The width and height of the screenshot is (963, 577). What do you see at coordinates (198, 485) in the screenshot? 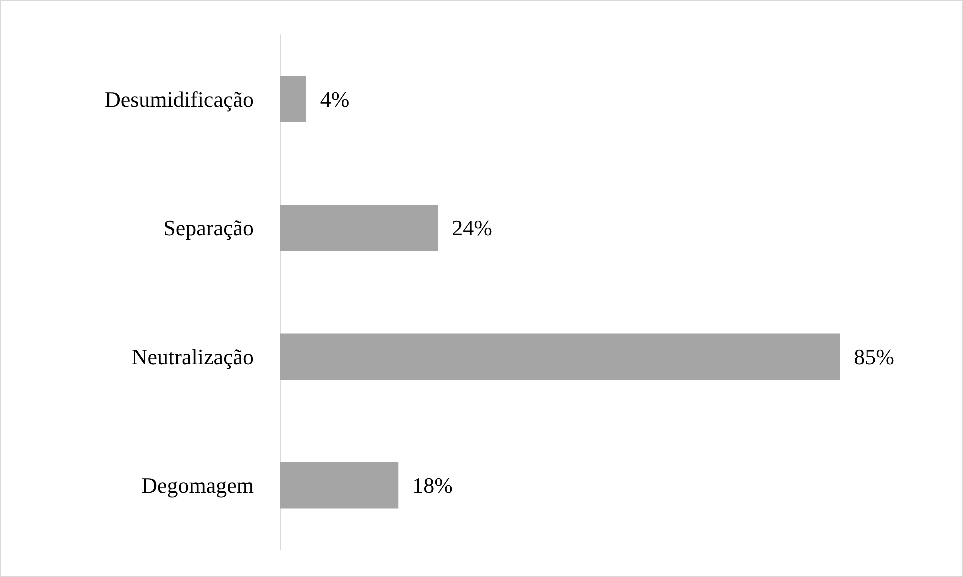
I see `y-tick-label: Degomagem` at bounding box center [198, 485].